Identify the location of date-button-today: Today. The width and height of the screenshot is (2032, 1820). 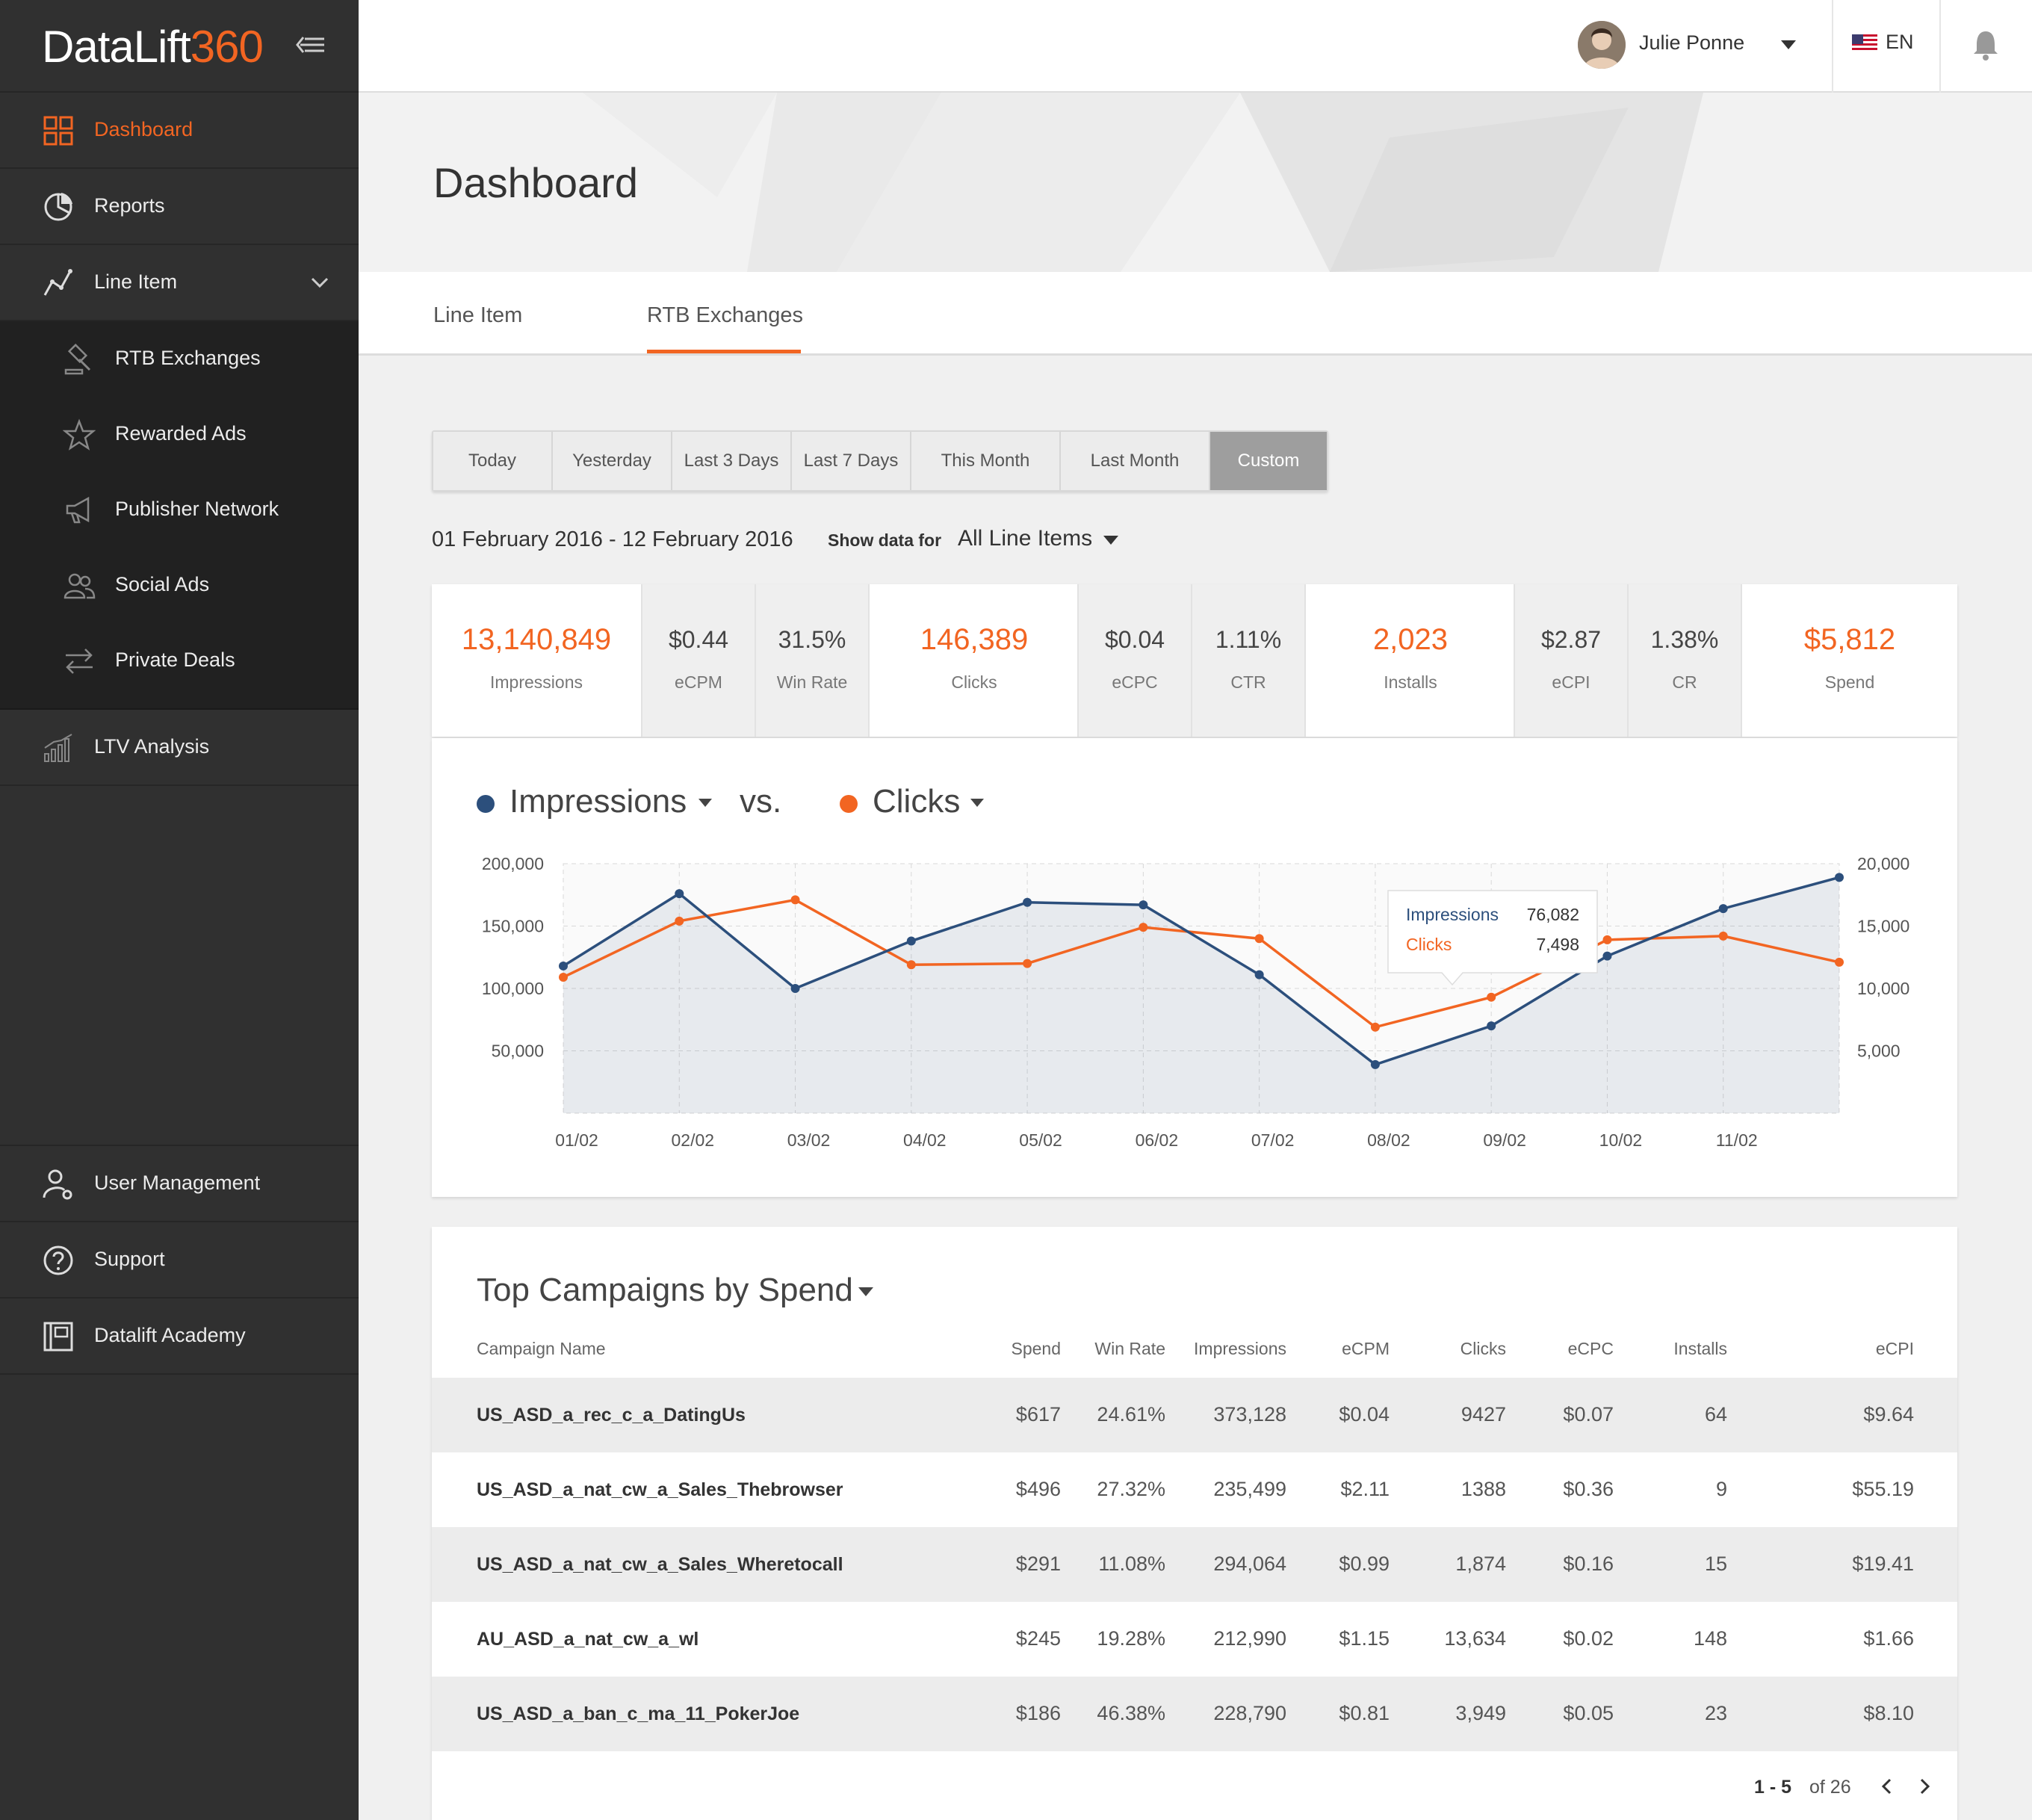
(493, 461).